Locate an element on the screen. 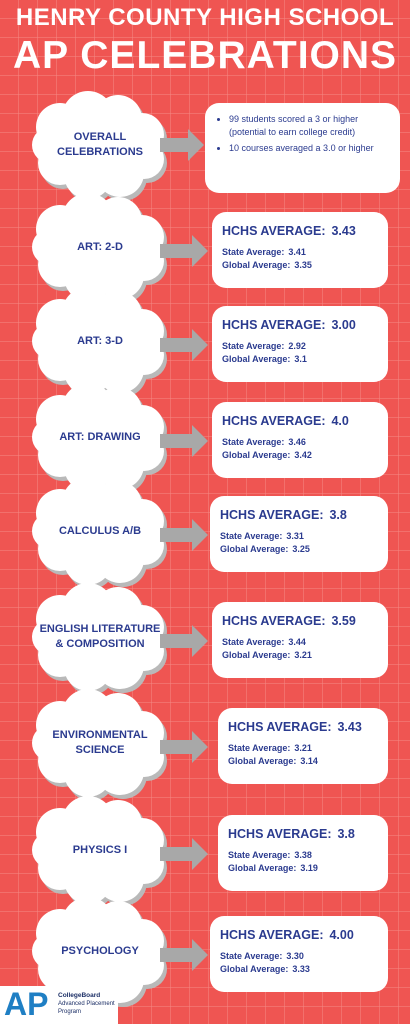  cloud-label-line: PHYSICS I is located at coordinates (100, 849).